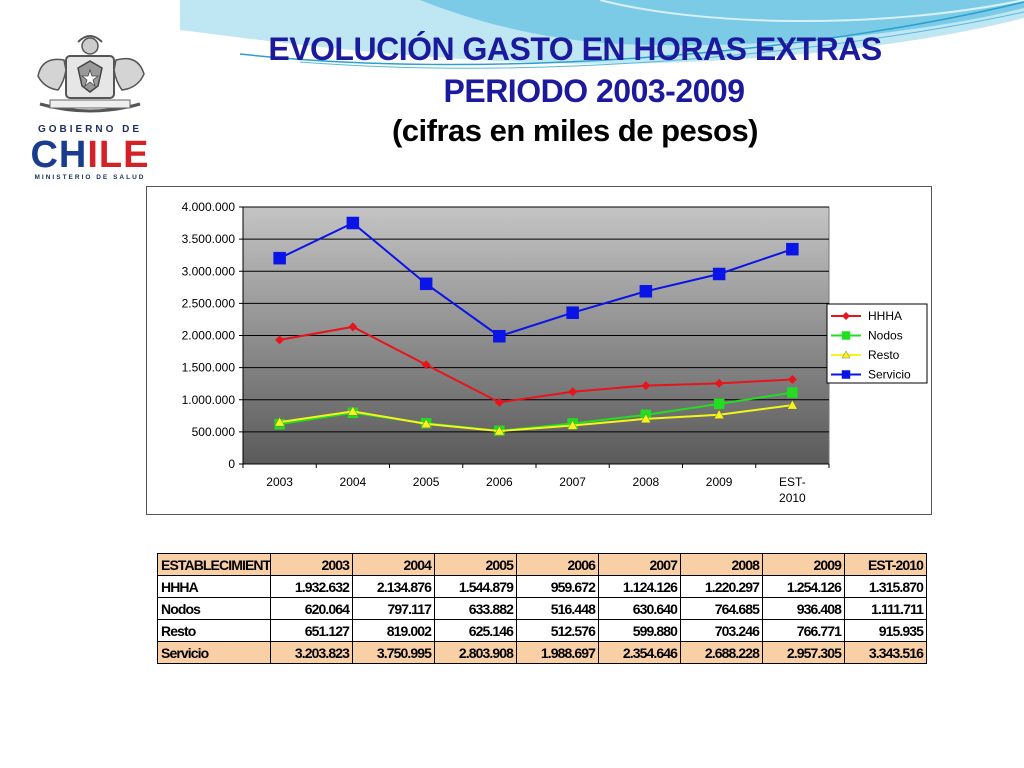  What do you see at coordinates (639, 586) in the screenshot?
I see `value-cell: 1.124.126` at bounding box center [639, 586].